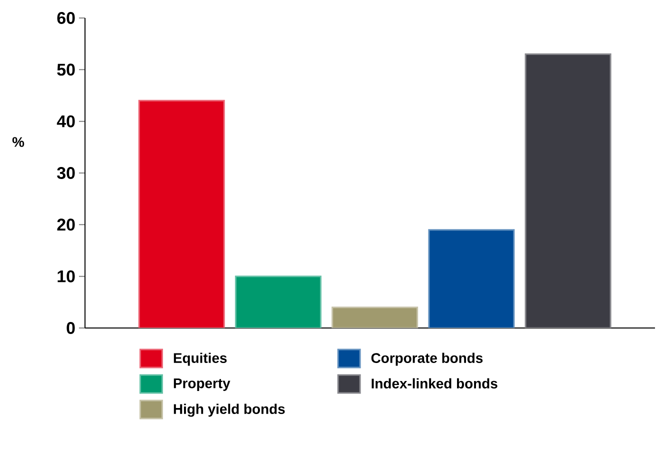  Describe the element at coordinates (66, 18) in the screenshot. I see `y-tick-label: 60` at that location.